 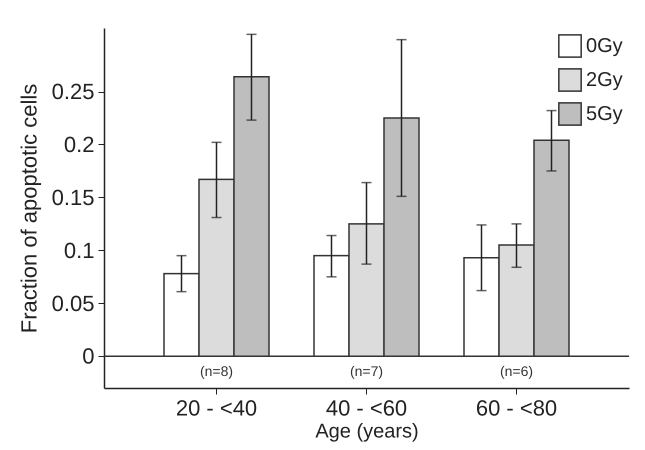 What do you see at coordinates (217, 408) in the screenshot?
I see `x-tick-label: 20 - <40` at bounding box center [217, 408].